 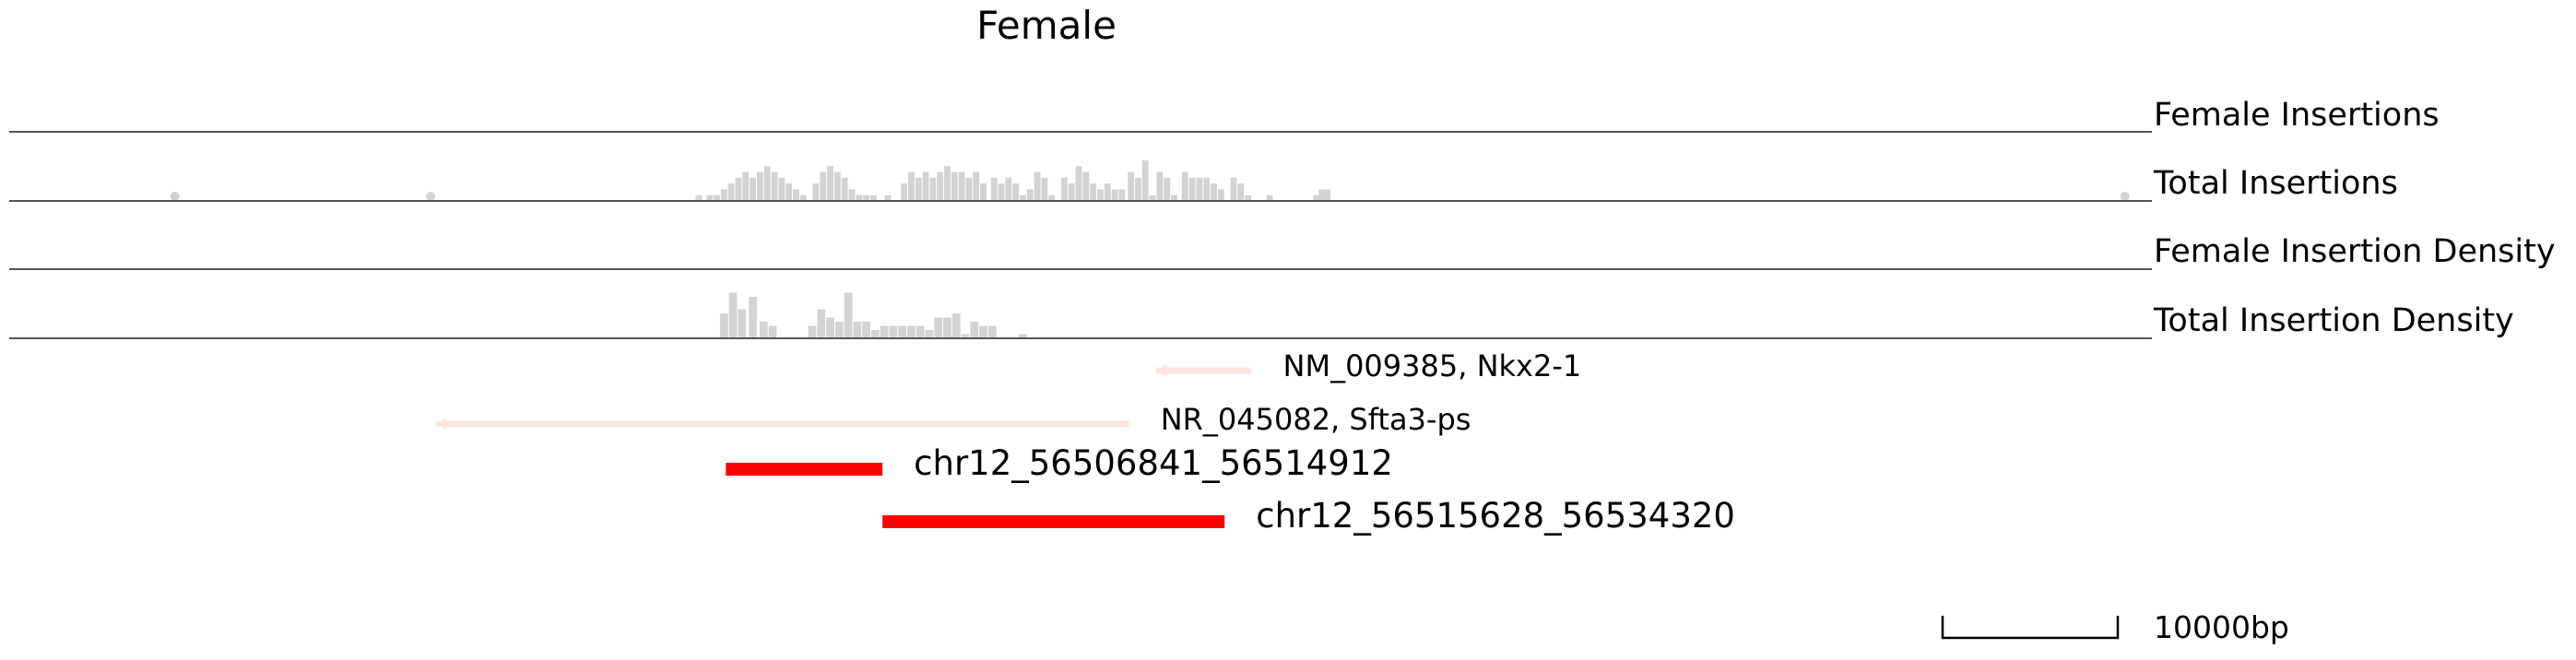 I want to click on gene-label: NM_009385, Nkx2-1, so click(x=1432, y=366).